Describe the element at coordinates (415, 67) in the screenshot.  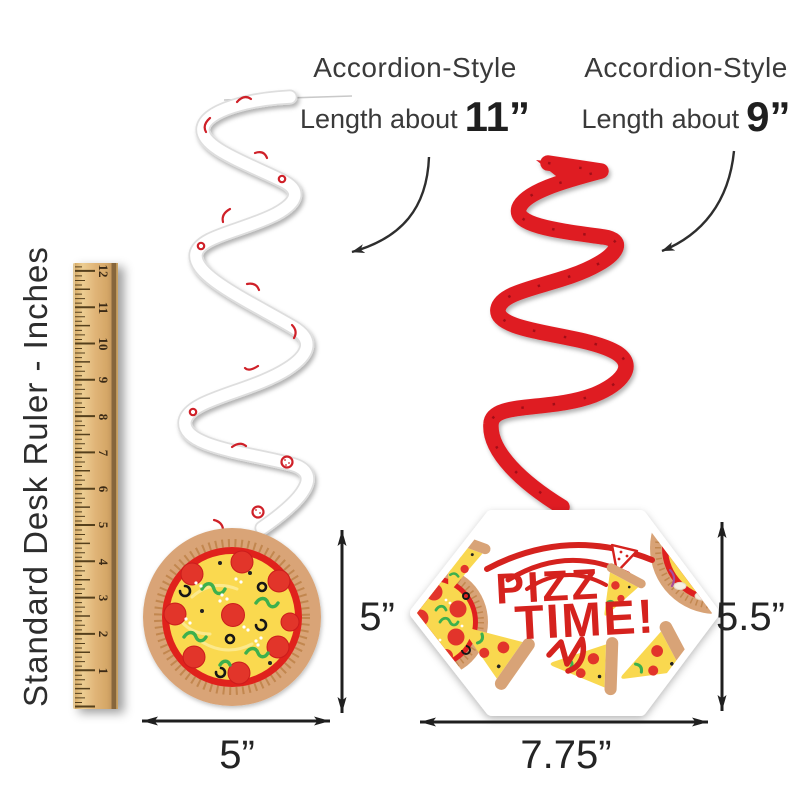
I see `annotation-left-style: Accordion-Style` at that location.